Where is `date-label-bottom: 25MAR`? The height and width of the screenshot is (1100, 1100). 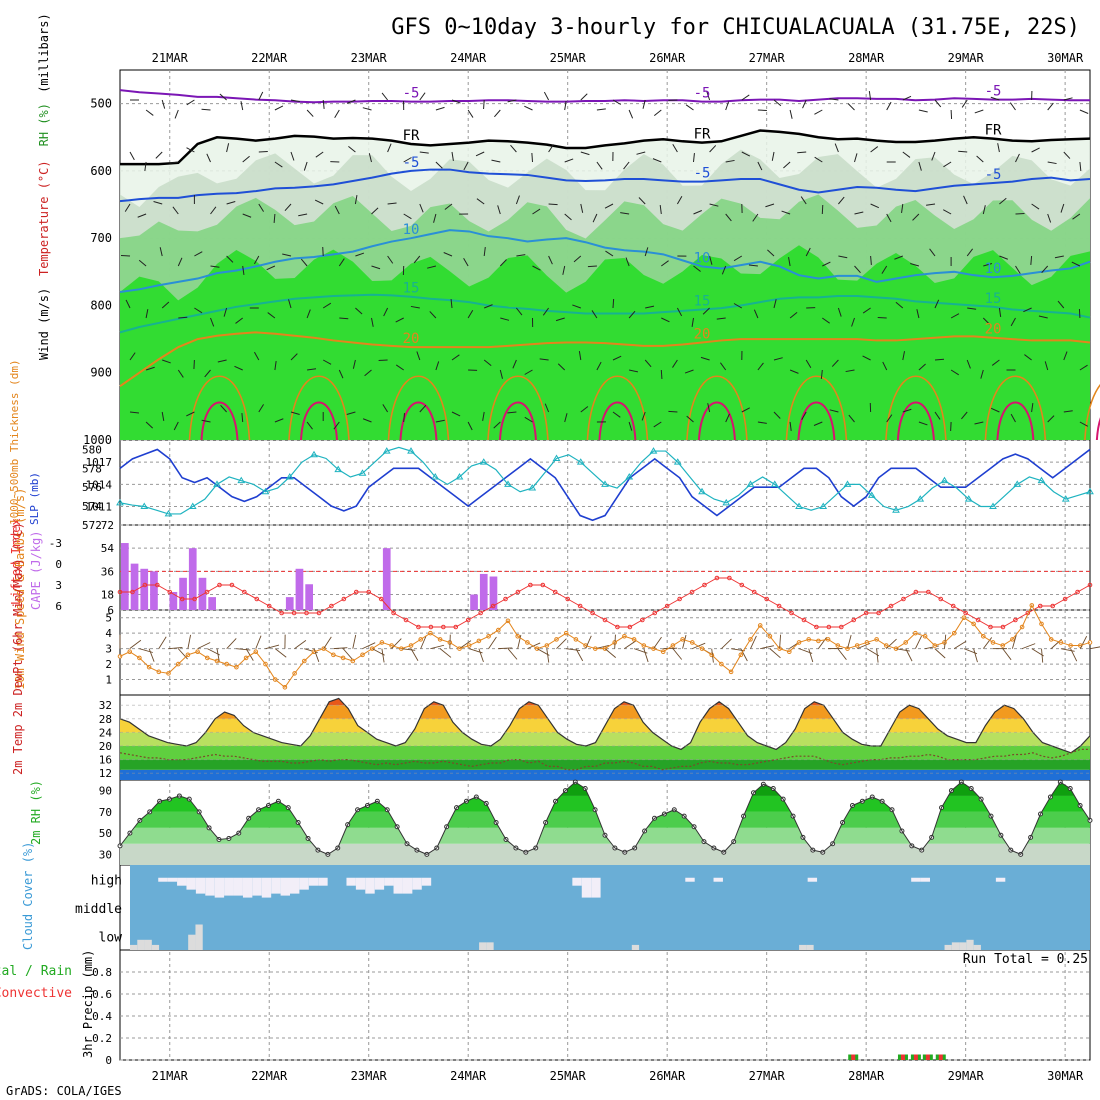
date-label-bottom: 25MAR is located at coordinates (568, 1076).